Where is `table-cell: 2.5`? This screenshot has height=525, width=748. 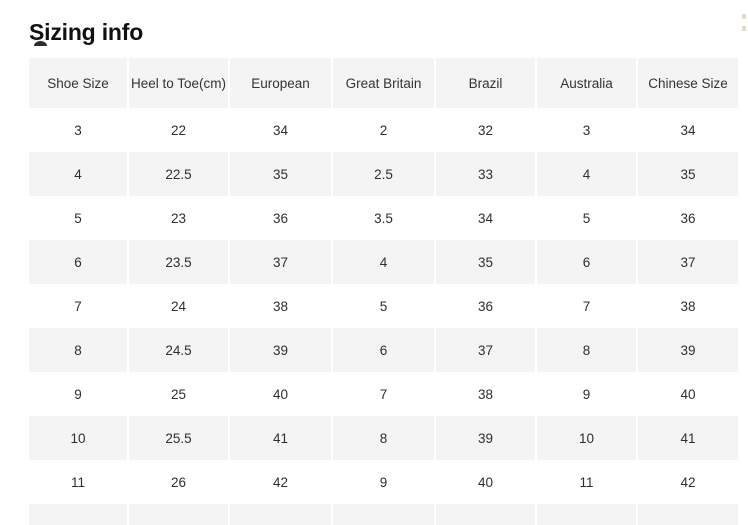 table-cell: 2.5 is located at coordinates (383, 174).